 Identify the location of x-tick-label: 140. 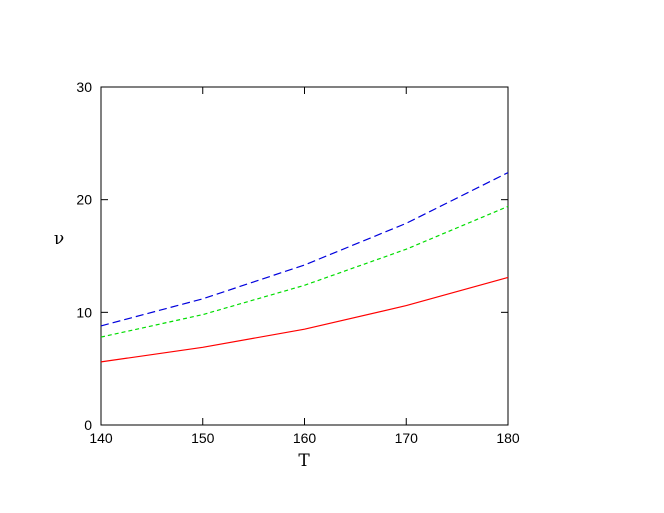
(101, 438).